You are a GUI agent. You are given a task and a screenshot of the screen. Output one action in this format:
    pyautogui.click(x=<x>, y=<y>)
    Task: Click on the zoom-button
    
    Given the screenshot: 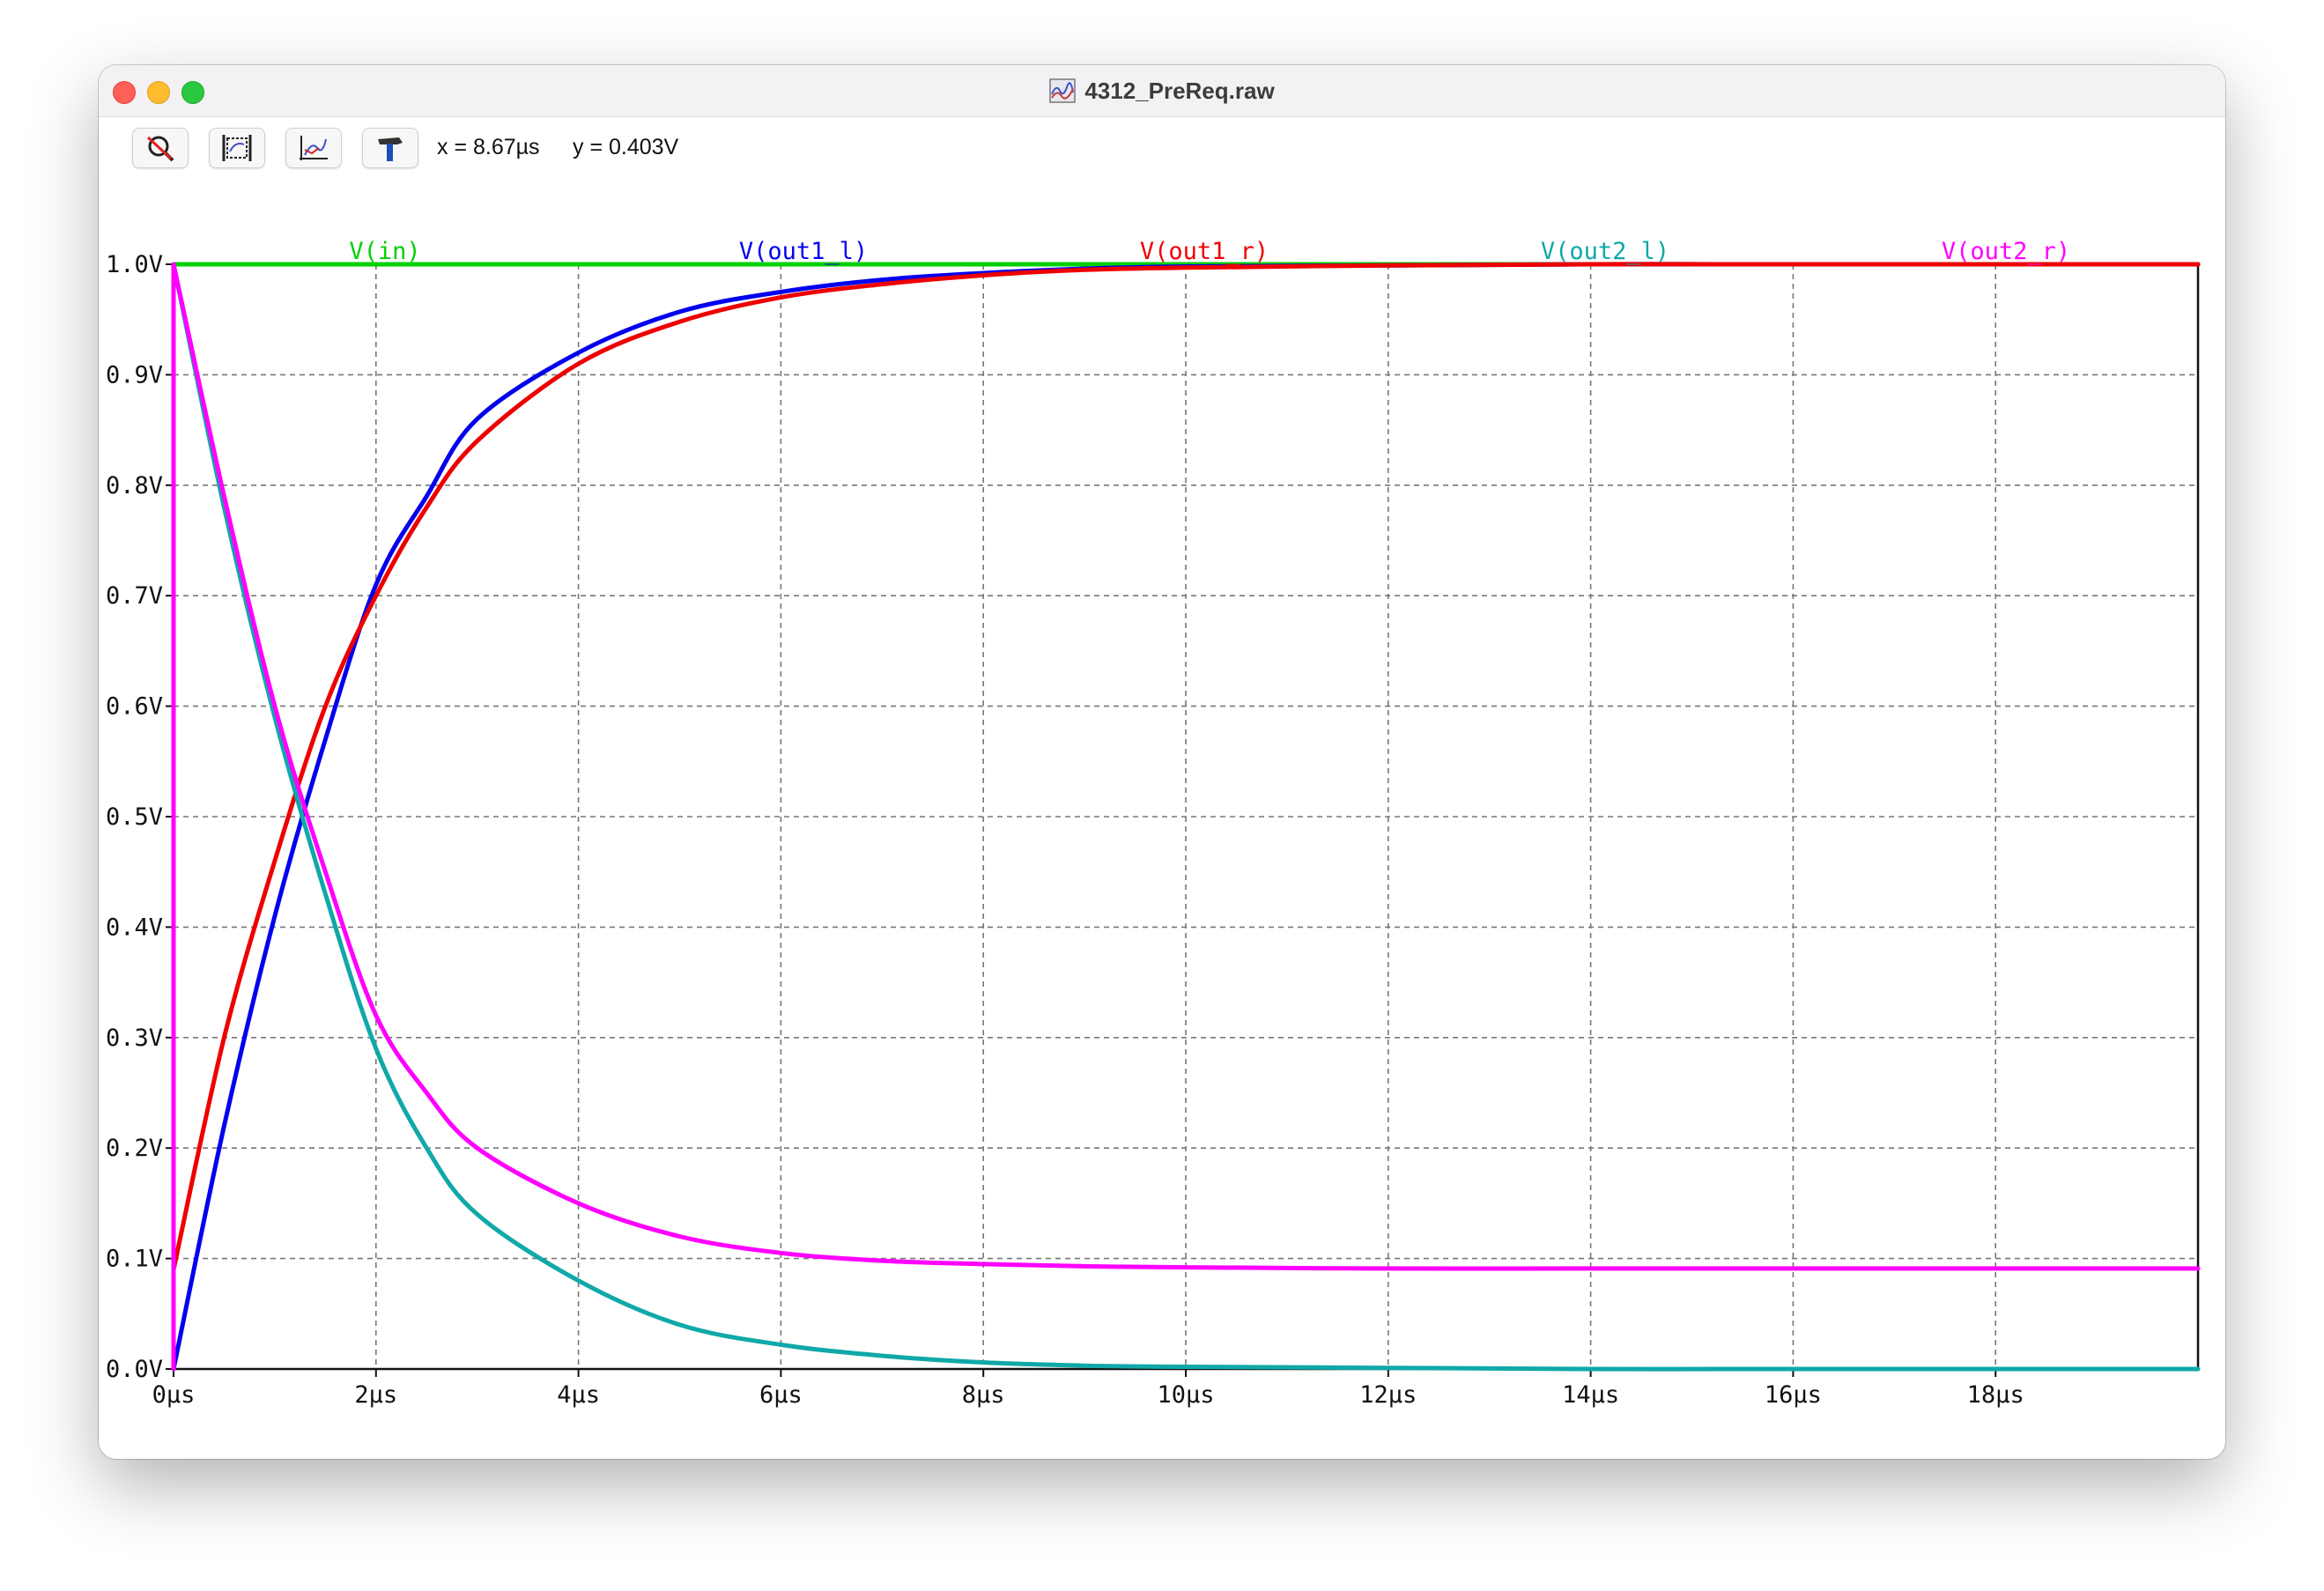 What is the action you would take?
    pyautogui.click(x=192, y=92)
    